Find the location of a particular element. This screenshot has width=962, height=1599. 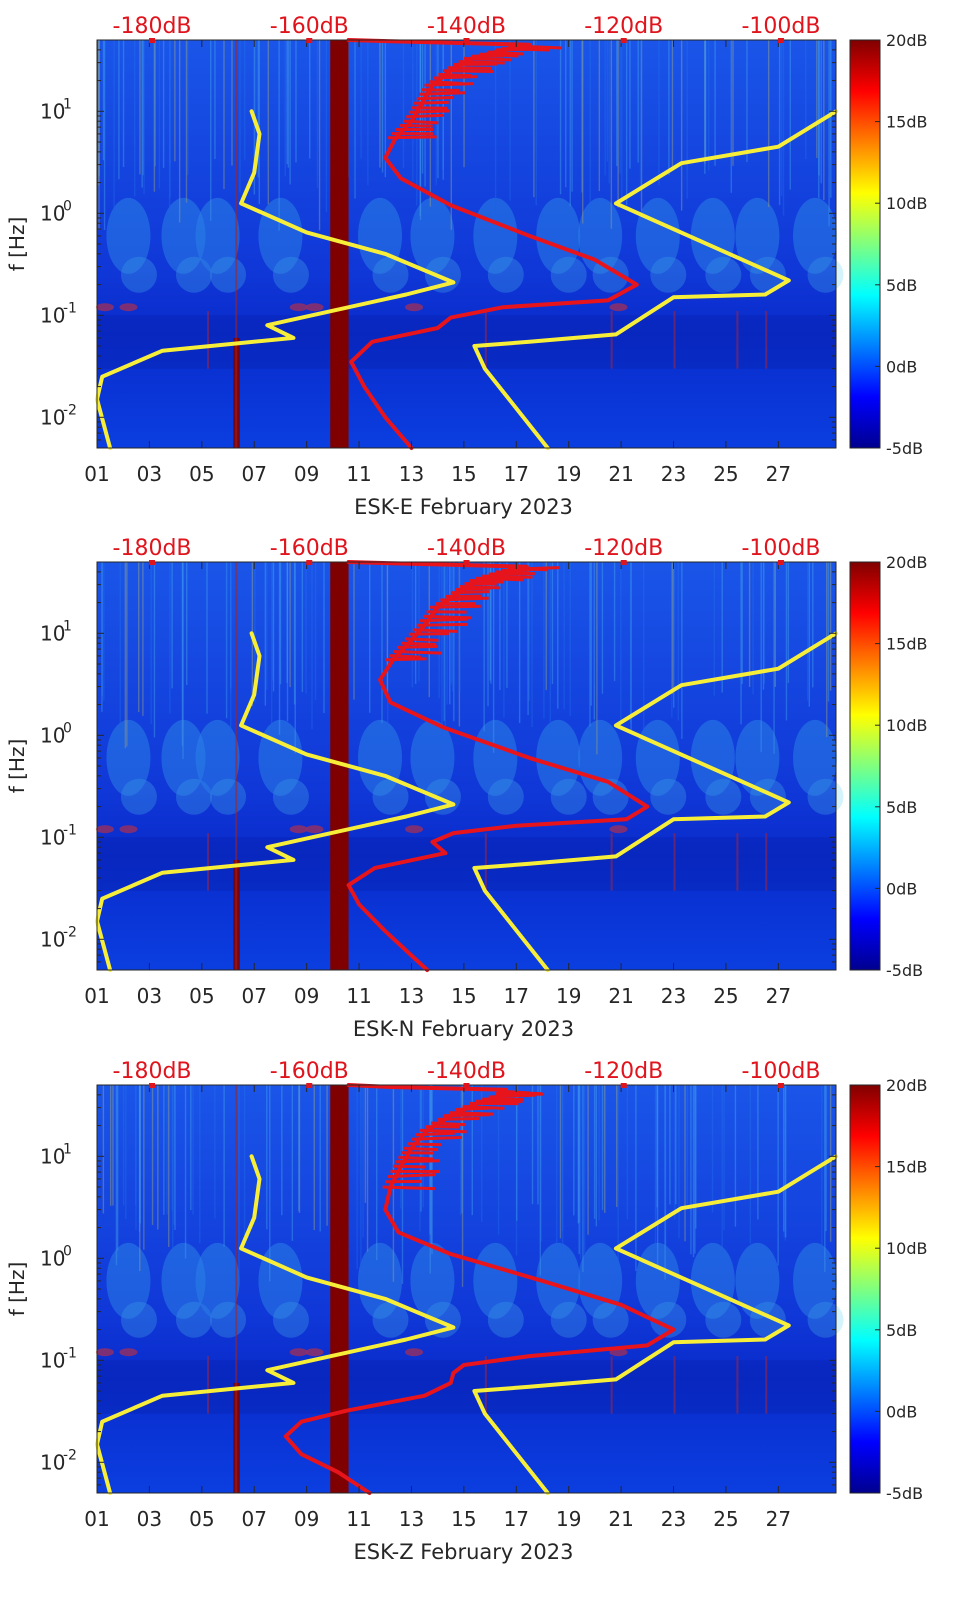

x-tick-label: 17 is located at coordinates (516, 474).